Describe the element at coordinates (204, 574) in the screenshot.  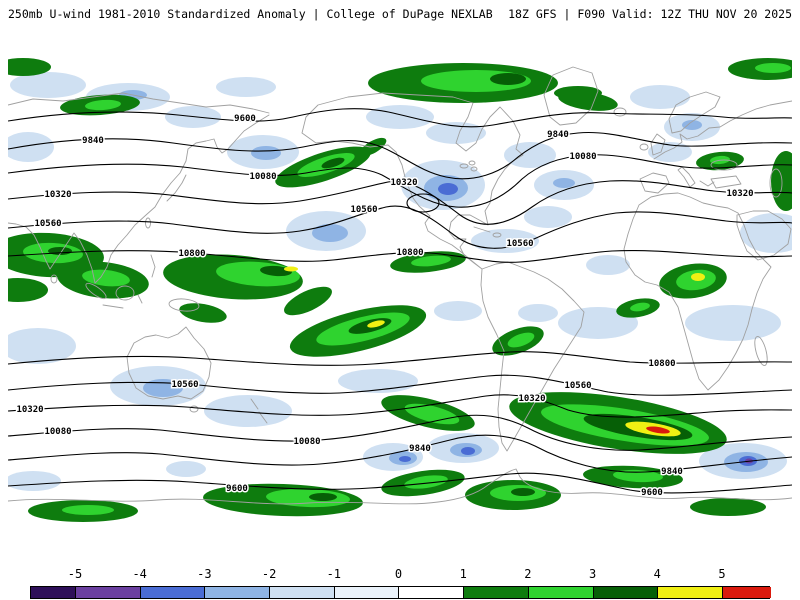
I see `colorbar-tick: -3` at that location.